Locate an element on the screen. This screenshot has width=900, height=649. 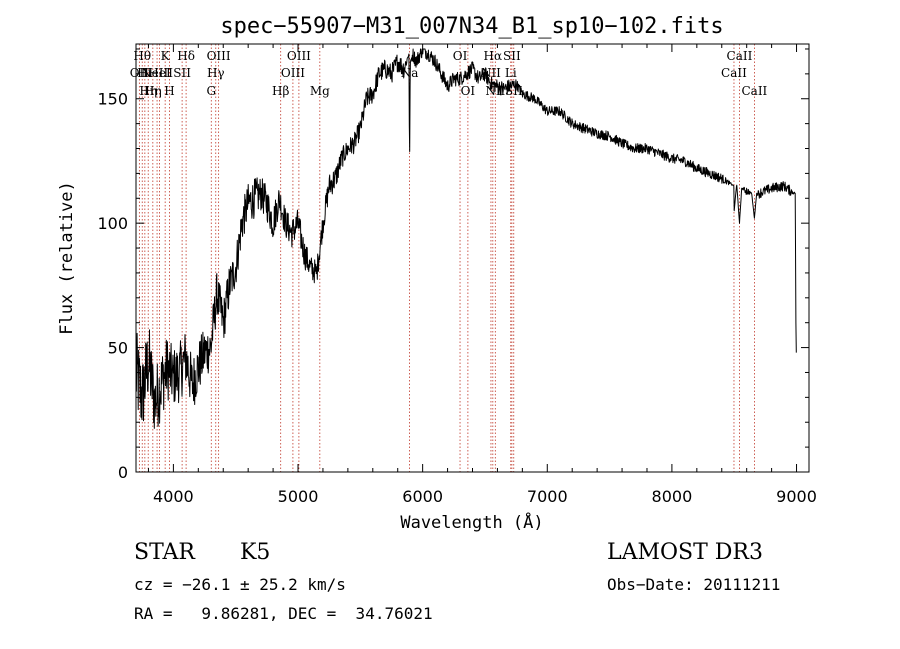
spectral-line-label: OII is located at coordinates (140, 73).